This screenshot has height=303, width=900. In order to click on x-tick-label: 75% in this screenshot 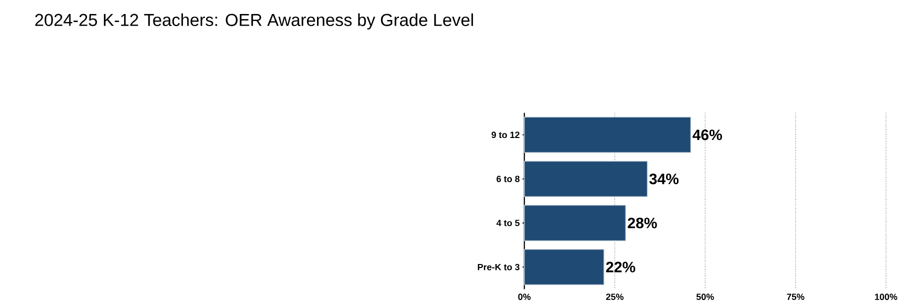, I will do `click(795, 297)`.